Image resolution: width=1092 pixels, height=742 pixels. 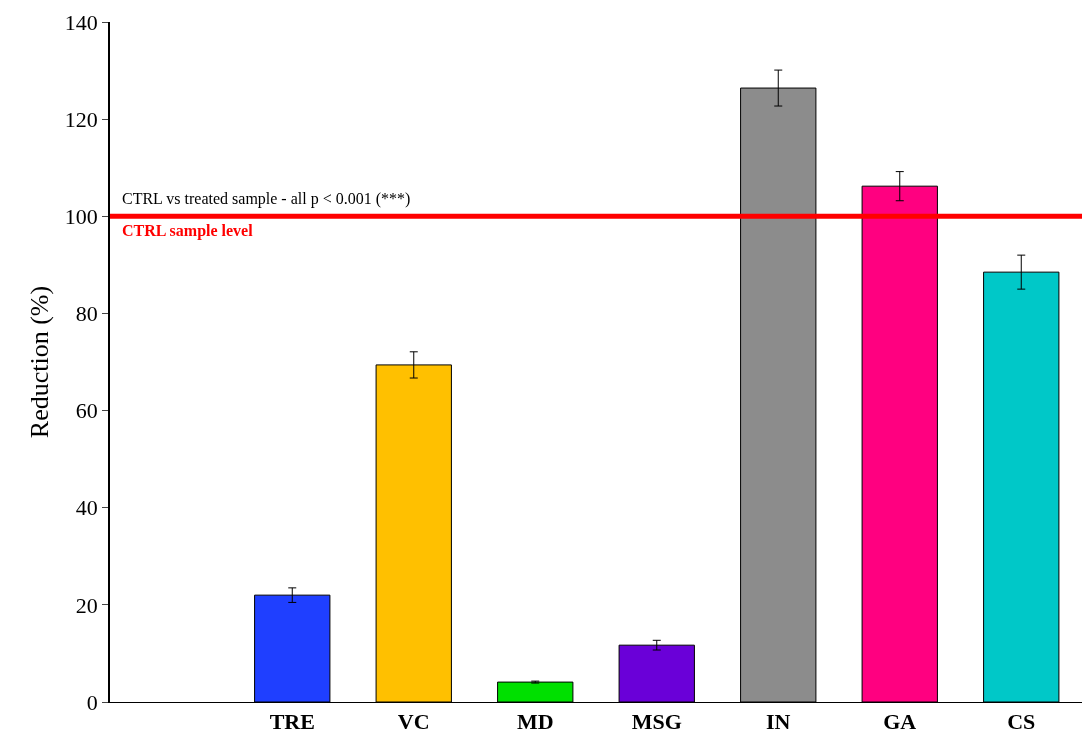 What do you see at coordinates (656, 722) in the screenshot?
I see `x-tick-label: MSG` at bounding box center [656, 722].